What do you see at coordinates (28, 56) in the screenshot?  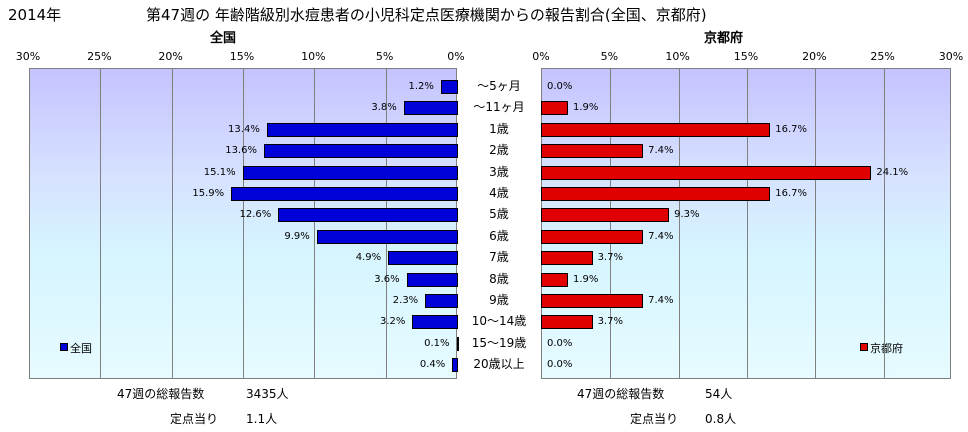 I see `national-x-tick: 30%` at bounding box center [28, 56].